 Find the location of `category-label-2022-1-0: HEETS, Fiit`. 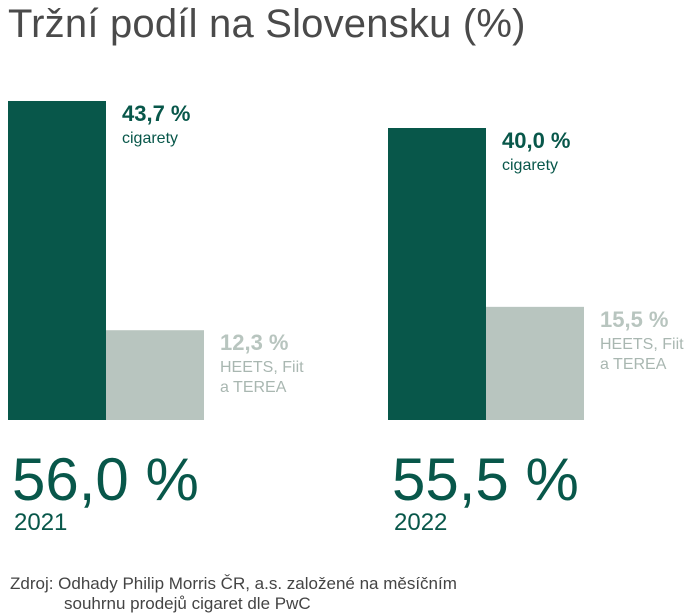

category-label-2022-1-0: HEETS, Fiit is located at coordinates (642, 344).